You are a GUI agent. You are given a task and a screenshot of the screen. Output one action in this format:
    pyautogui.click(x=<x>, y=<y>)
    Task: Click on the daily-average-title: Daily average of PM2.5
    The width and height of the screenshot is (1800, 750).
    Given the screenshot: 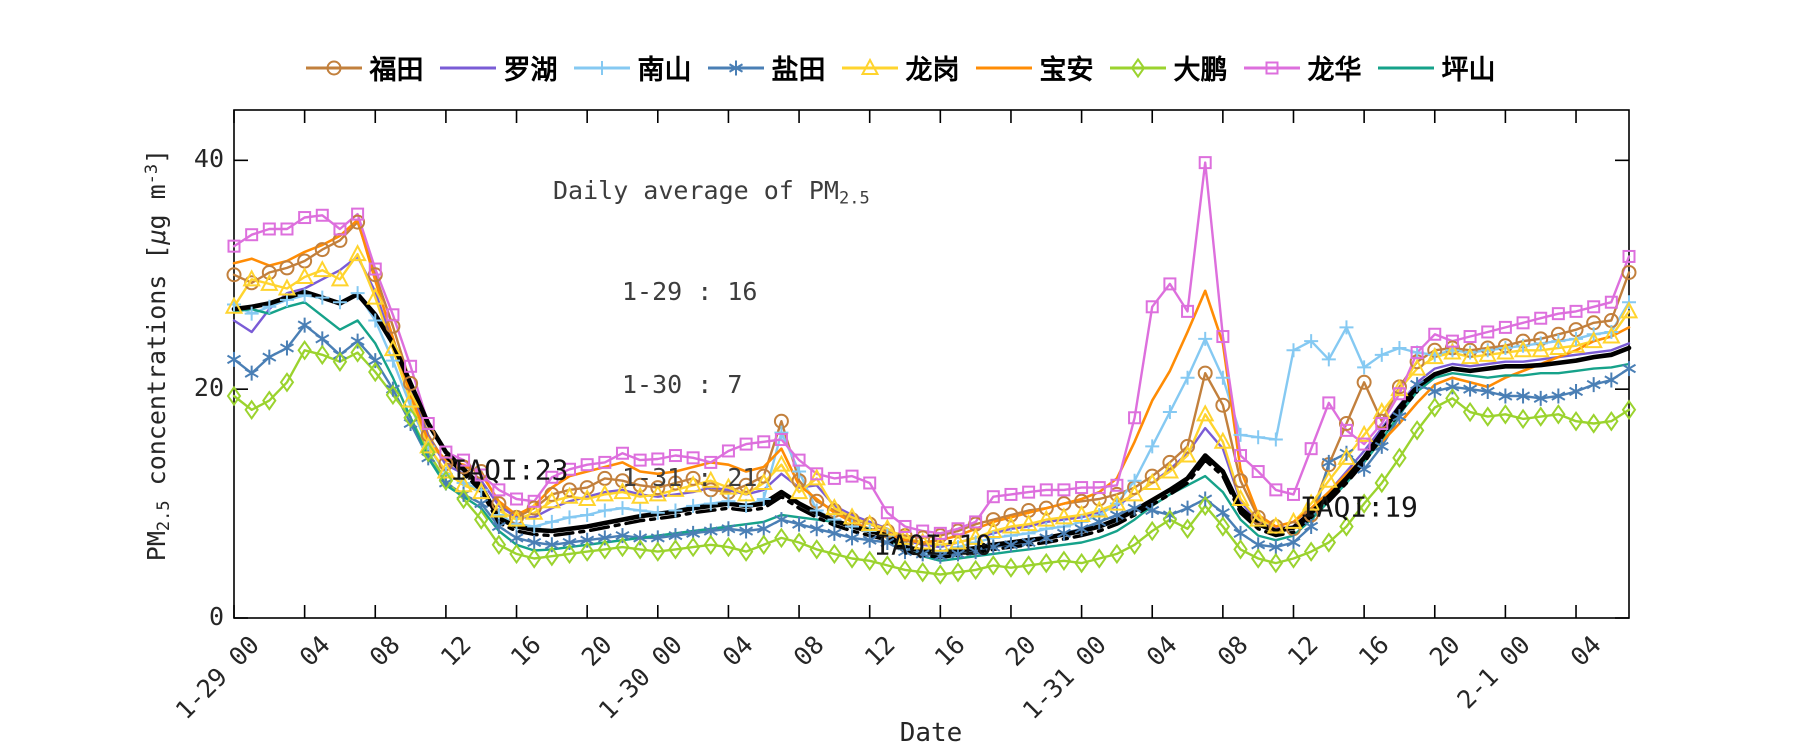 What is the action you would take?
    pyautogui.click(x=711, y=192)
    